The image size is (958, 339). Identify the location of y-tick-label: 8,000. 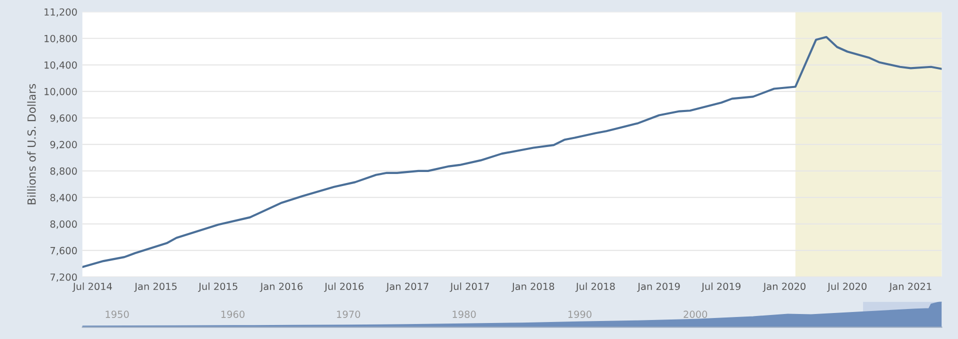
(63, 224).